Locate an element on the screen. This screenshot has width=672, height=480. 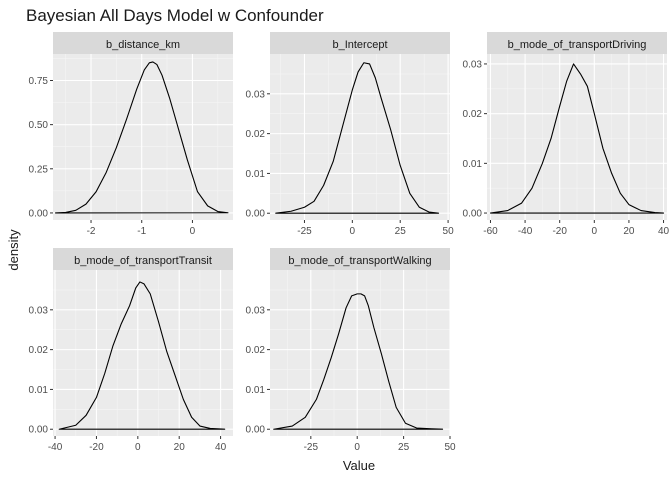
chart-title: Bayesian All Days Model w Confounder is located at coordinates (175, 15).